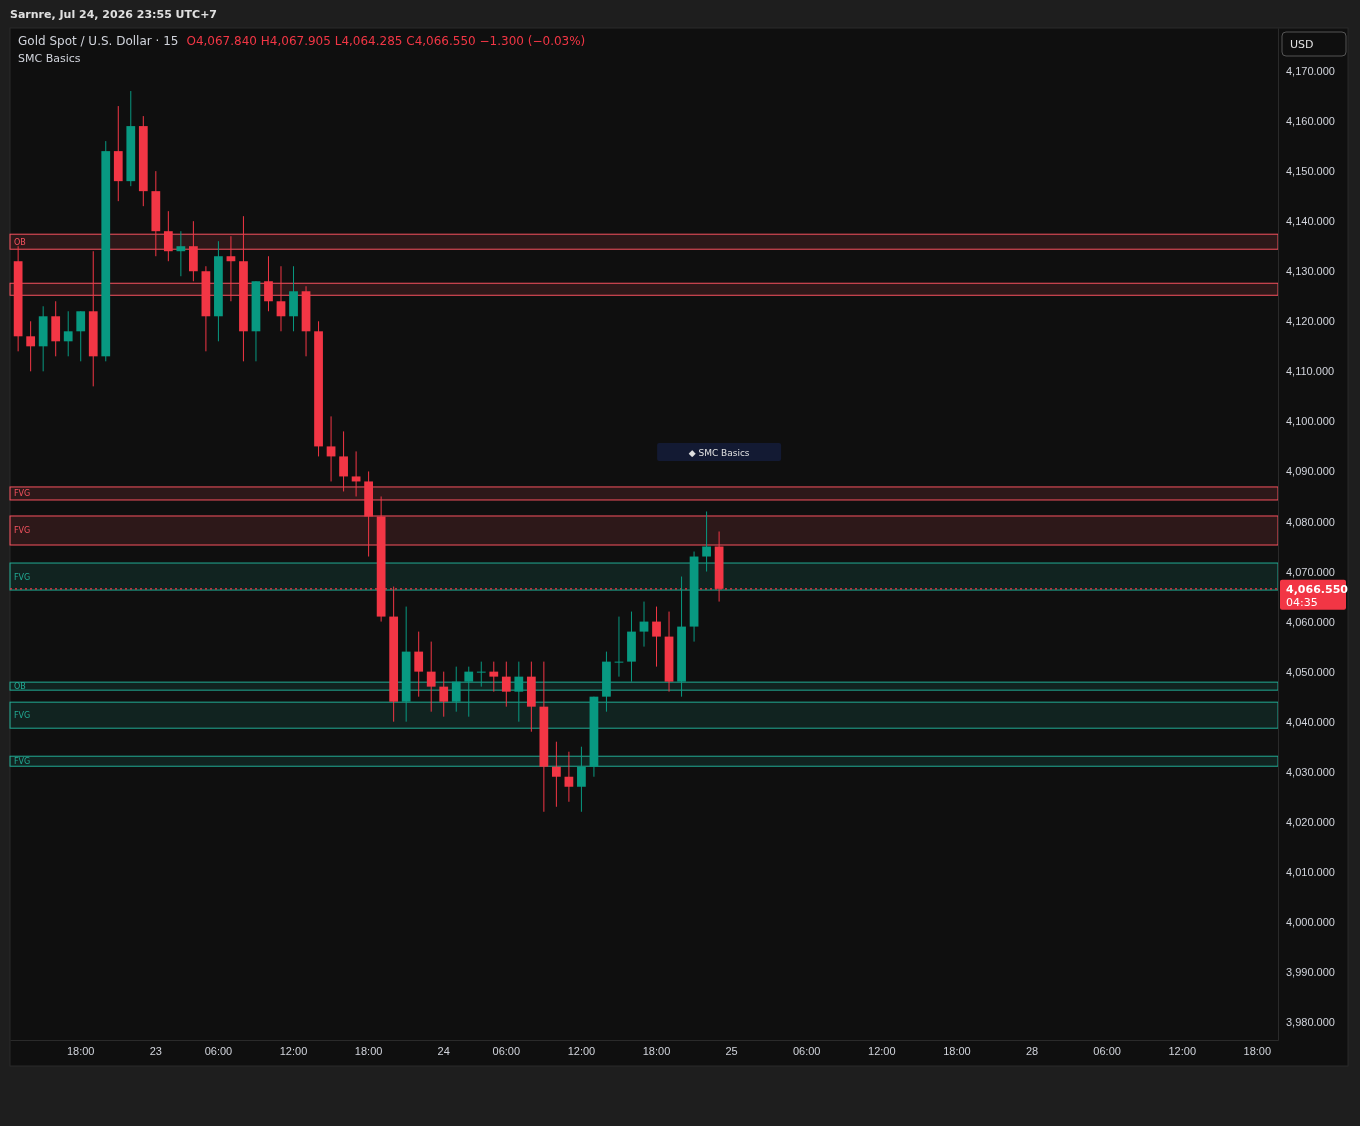 This screenshot has height=1126, width=1360. Describe the element at coordinates (731, 1050) in the screenshot. I see `x-tick-label: 25` at that location.